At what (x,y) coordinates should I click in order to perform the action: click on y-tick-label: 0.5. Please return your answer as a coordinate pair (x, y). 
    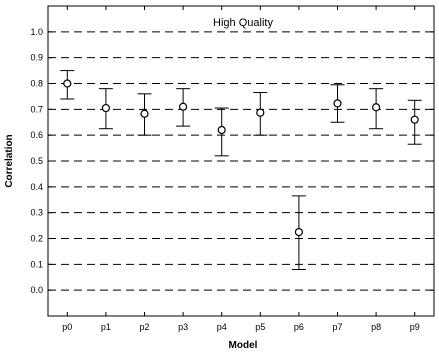
    Looking at the image, I should click on (36, 161).